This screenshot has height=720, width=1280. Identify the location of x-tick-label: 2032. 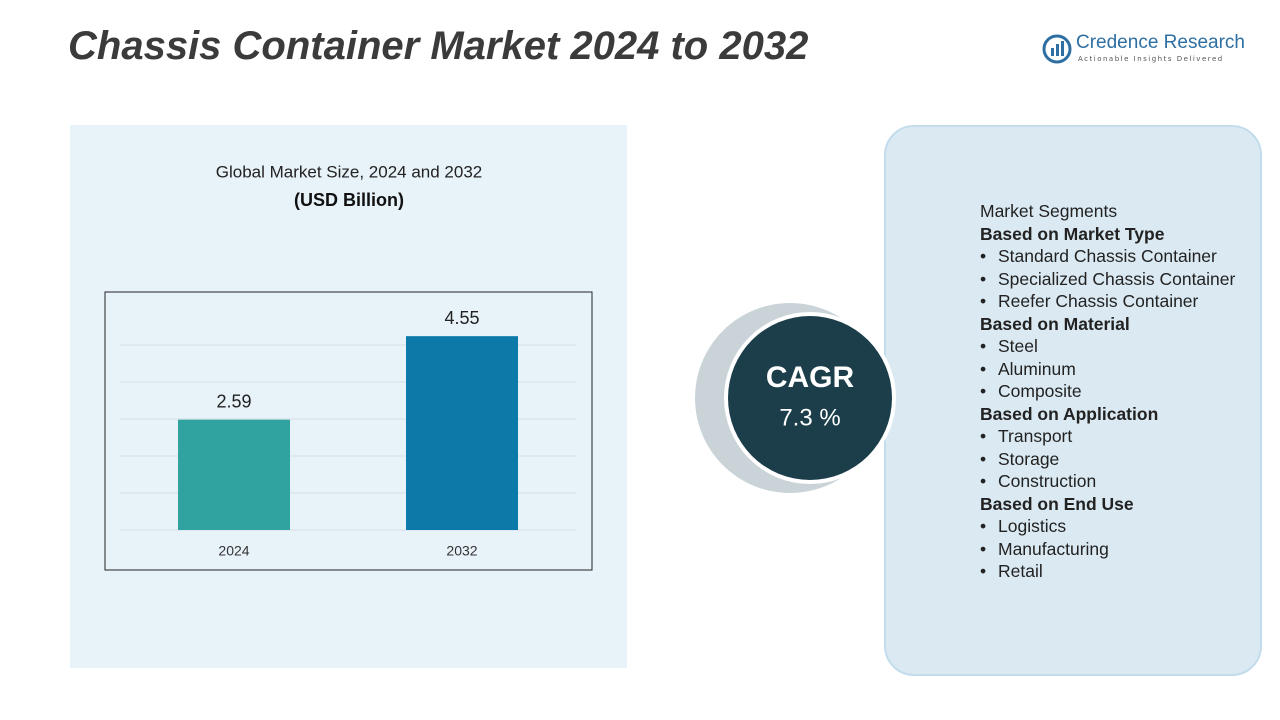
(461, 551).